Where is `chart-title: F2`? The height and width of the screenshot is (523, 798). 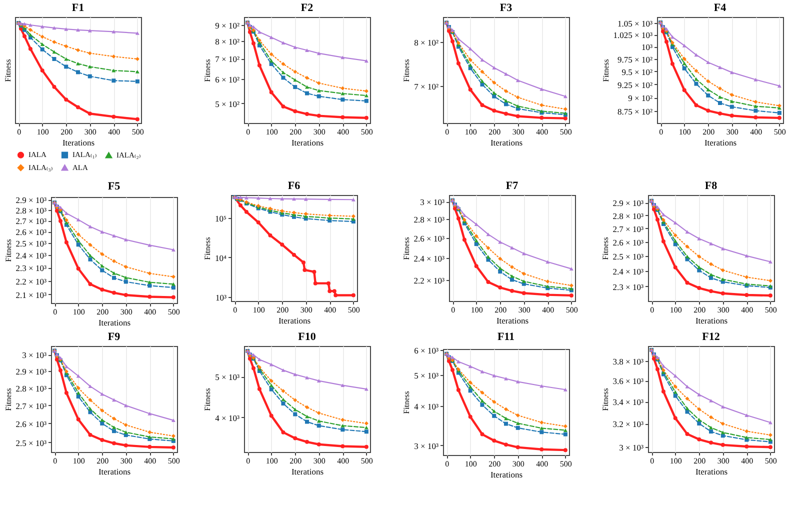
chart-title: F2 is located at coordinates (307, 8).